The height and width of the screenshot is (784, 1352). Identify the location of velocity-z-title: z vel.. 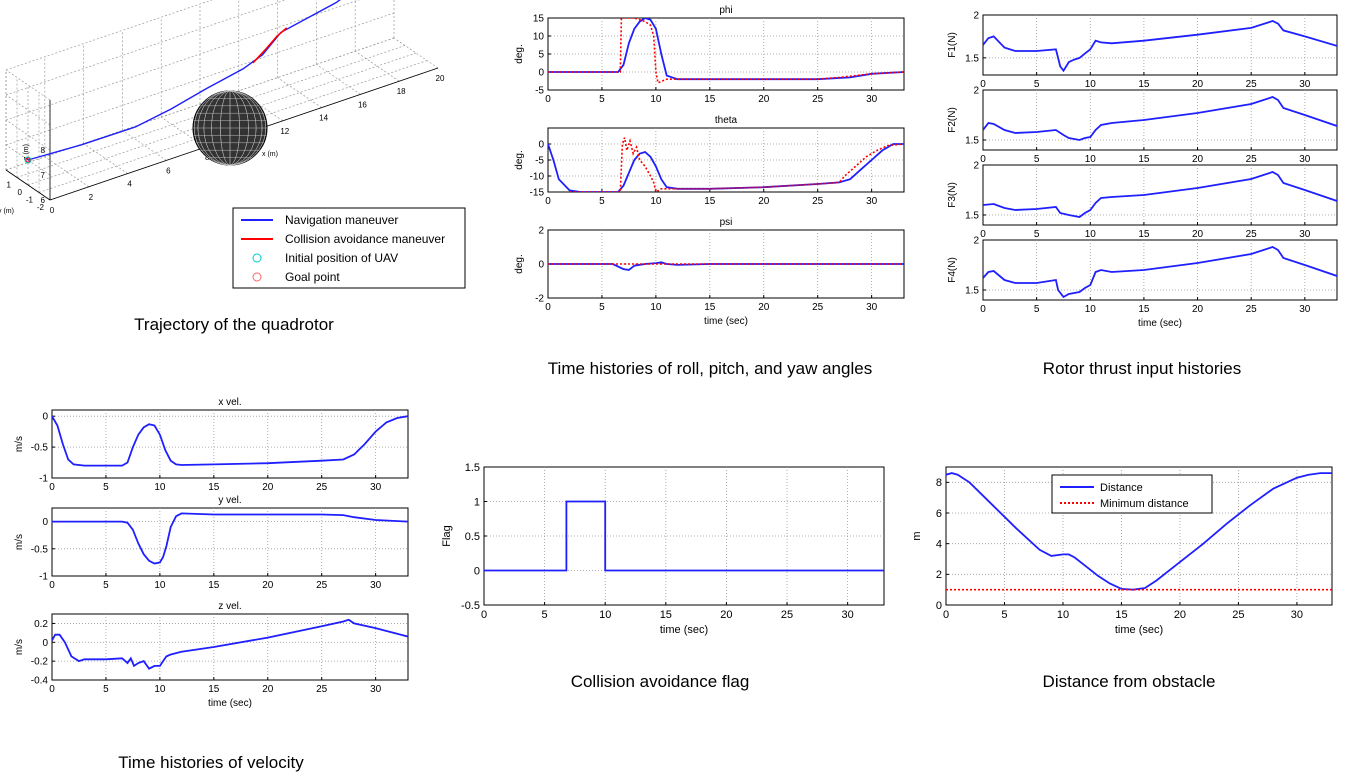
(229, 606).